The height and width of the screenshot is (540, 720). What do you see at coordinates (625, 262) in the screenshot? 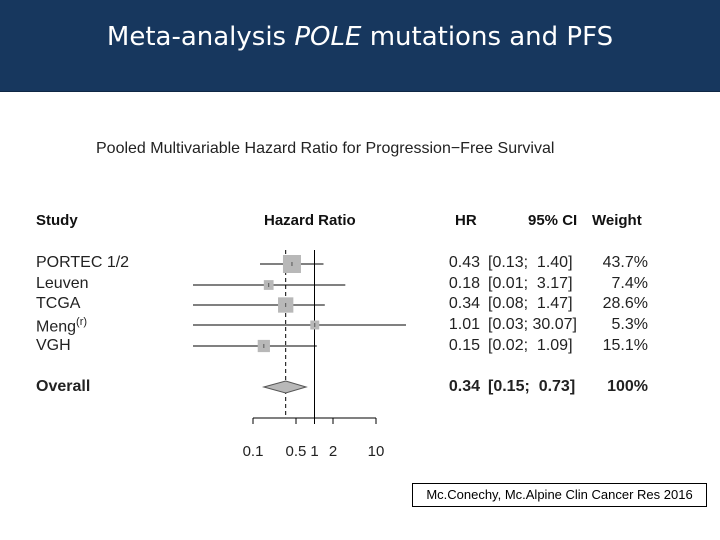
I see `study-weight: 43.7%` at bounding box center [625, 262].